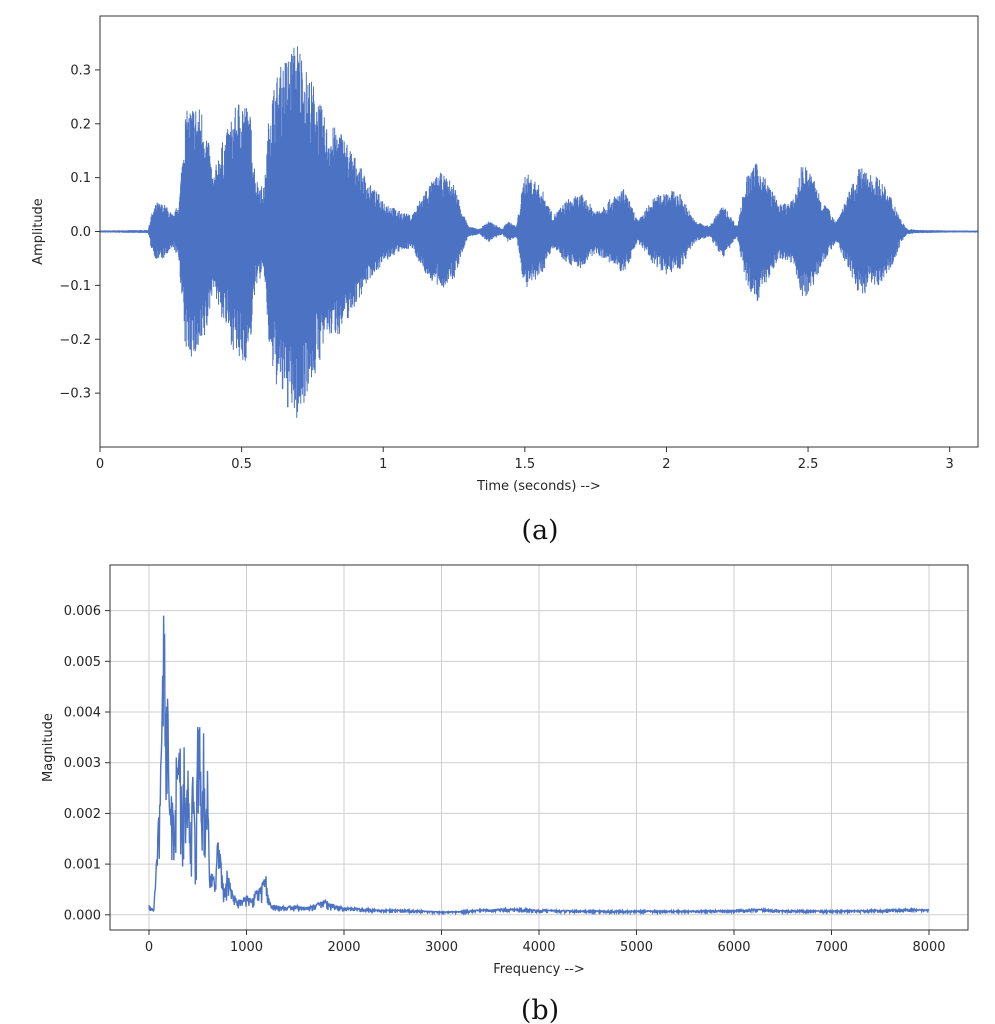 The width and height of the screenshot is (995, 1024). What do you see at coordinates (82, 611) in the screenshot?
I see `y-tick-label: 0.006` at bounding box center [82, 611].